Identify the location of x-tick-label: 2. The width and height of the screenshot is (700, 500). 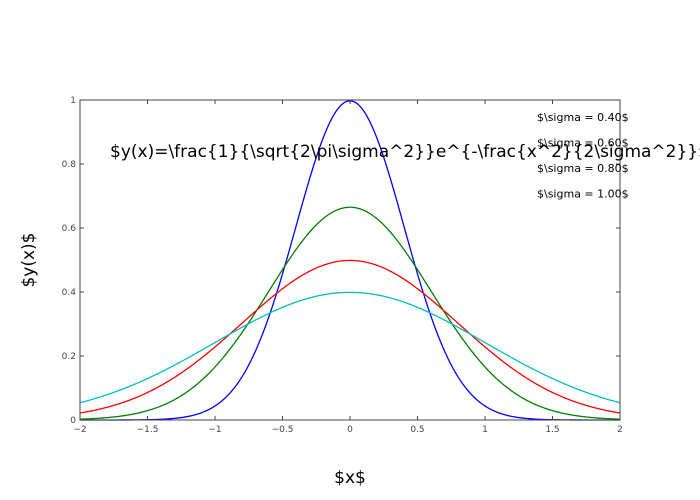
(620, 430).